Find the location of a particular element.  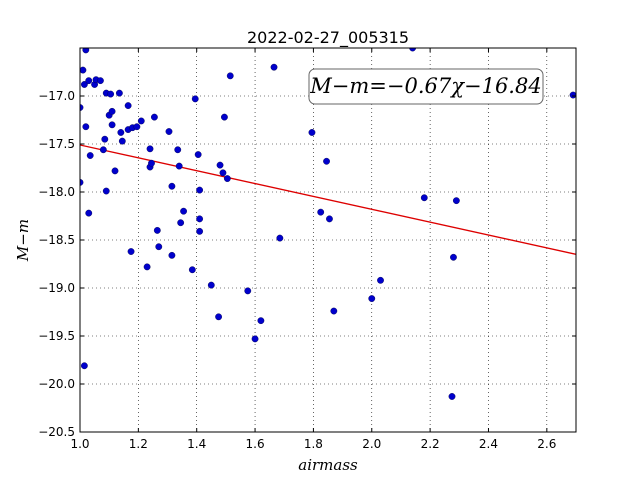

x-tick-label: 2.6 is located at coordinates (546, 444).